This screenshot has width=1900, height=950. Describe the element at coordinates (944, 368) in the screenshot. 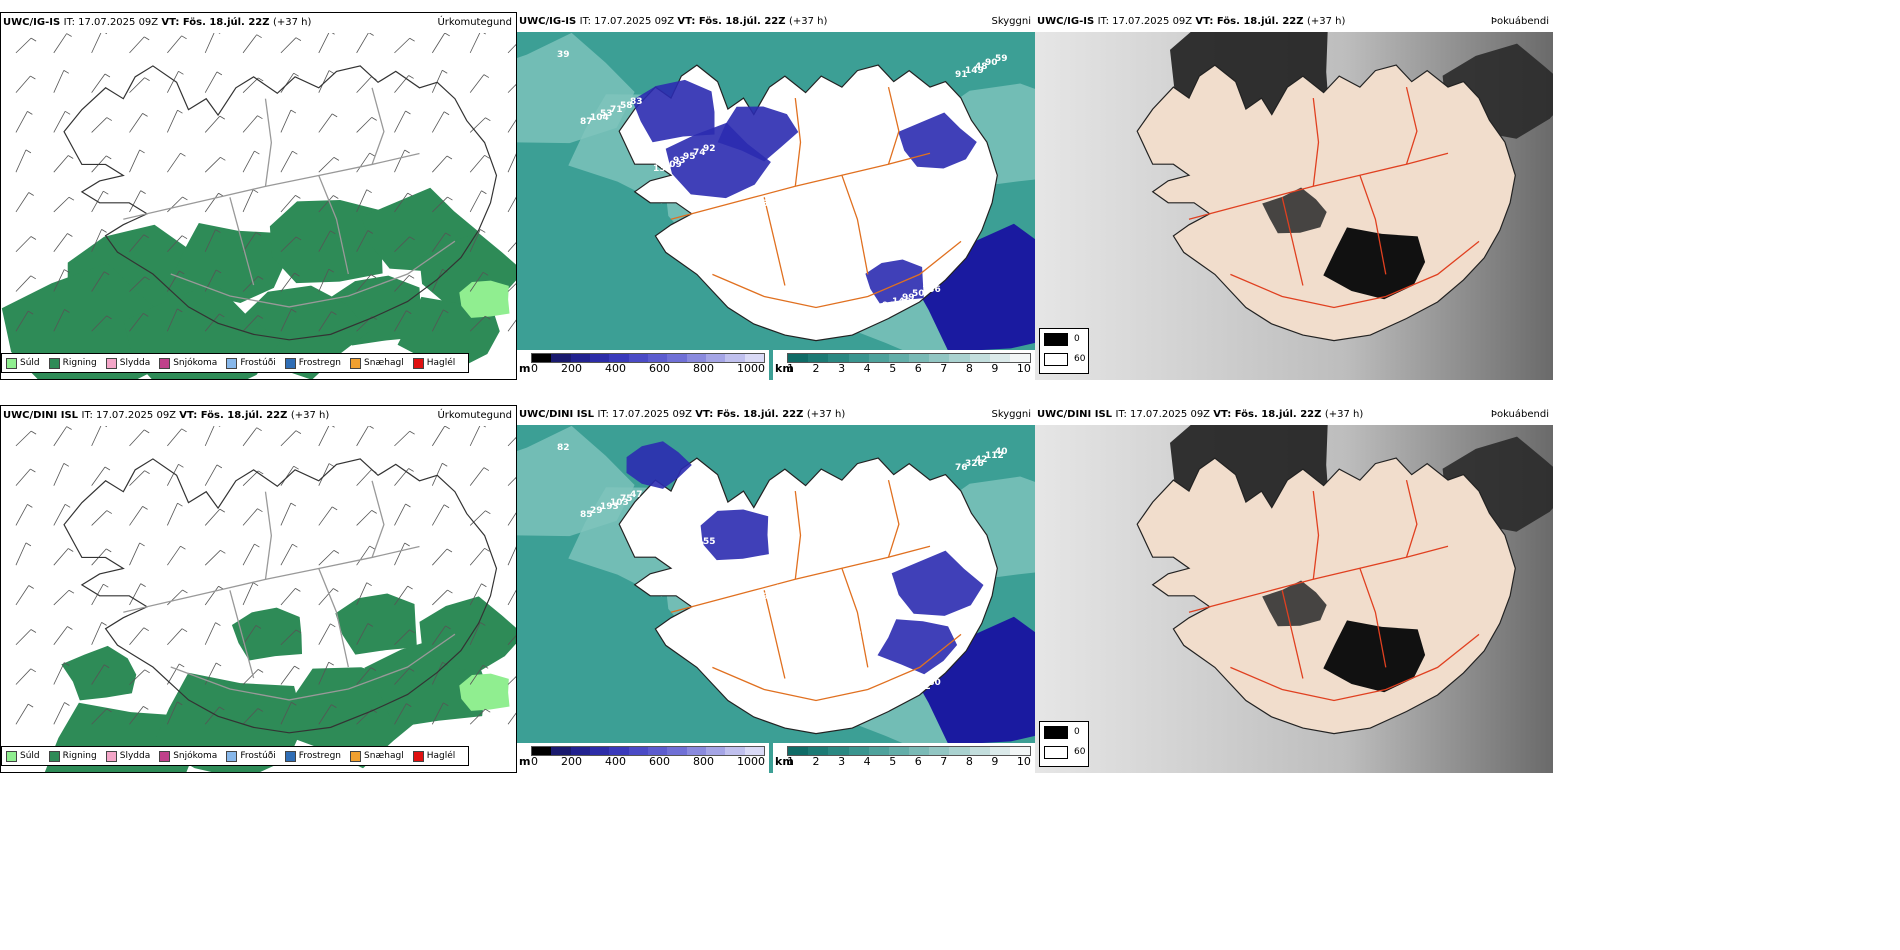

I see `colorbar-tick: 7` at that location.